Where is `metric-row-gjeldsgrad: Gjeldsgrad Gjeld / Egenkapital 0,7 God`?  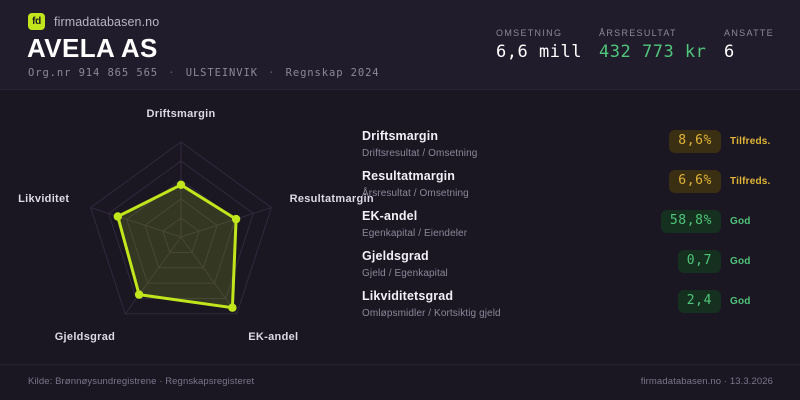
metric-row-gjeldsgrad: Gjeldsgrad Gjeld / Egenkapital 0,7 God is located at coordinates (572, 268).